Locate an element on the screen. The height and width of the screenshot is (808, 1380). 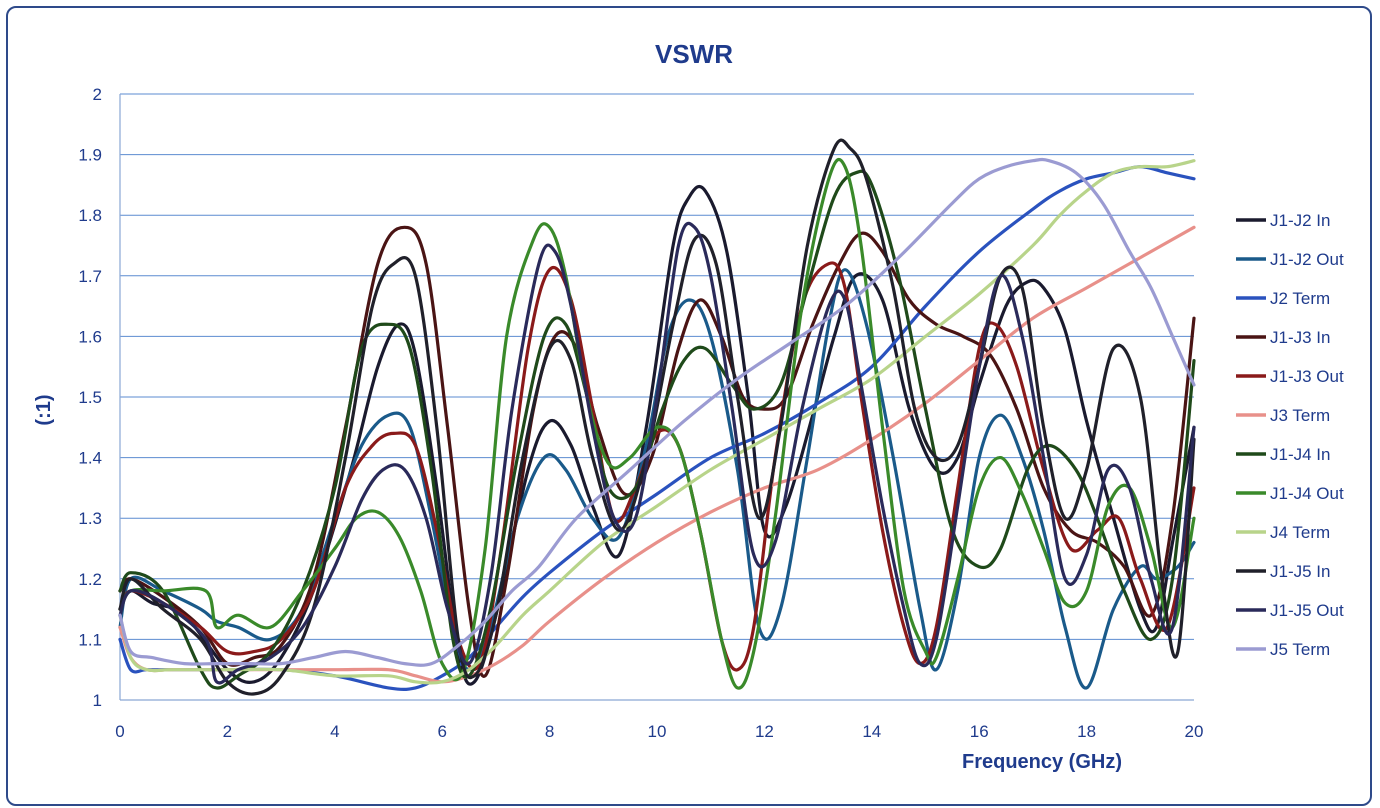
x-tick-label: 8 is located at coordinates (549, 731).